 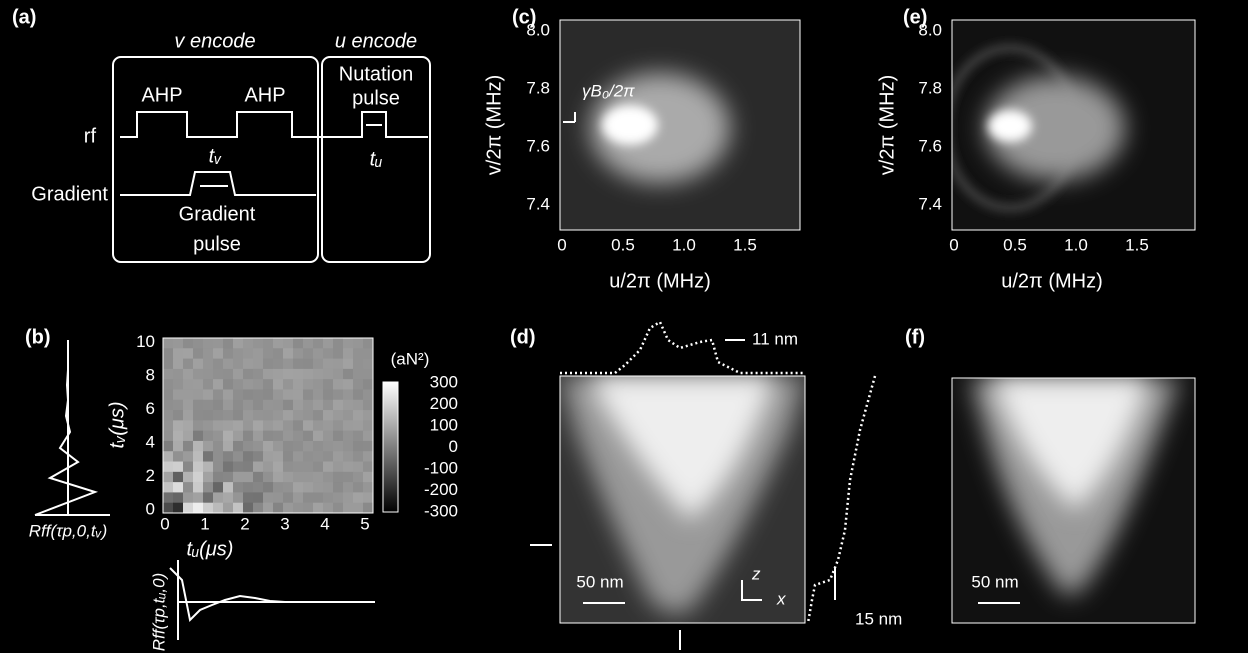 I want to click on colorbar-tick-label: -200, so click(x=441, y=489).